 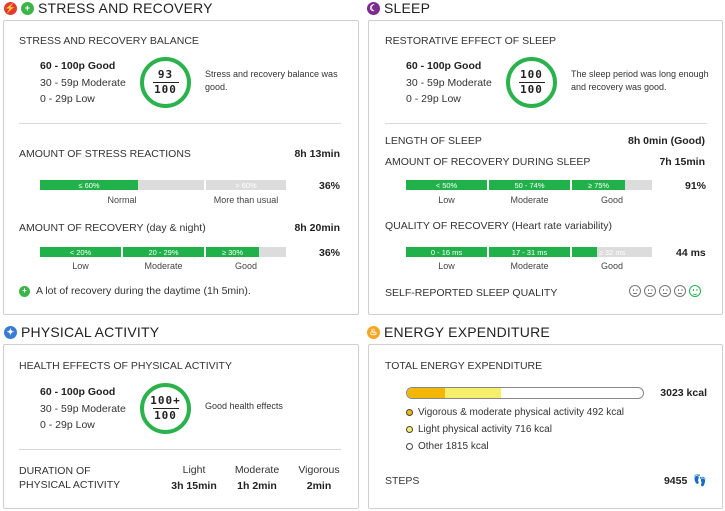 I want to click on stress-bar-normal-remainder, so click(x=171, y=185).